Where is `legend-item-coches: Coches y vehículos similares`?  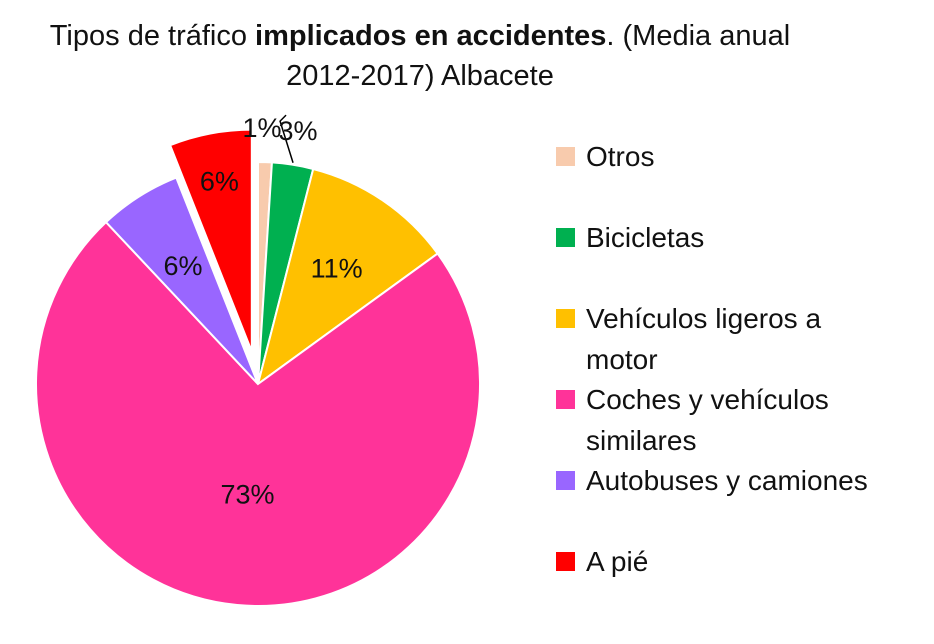 legend-item-coches: Coches y vehículos similares is located at coordinates (741, 420).